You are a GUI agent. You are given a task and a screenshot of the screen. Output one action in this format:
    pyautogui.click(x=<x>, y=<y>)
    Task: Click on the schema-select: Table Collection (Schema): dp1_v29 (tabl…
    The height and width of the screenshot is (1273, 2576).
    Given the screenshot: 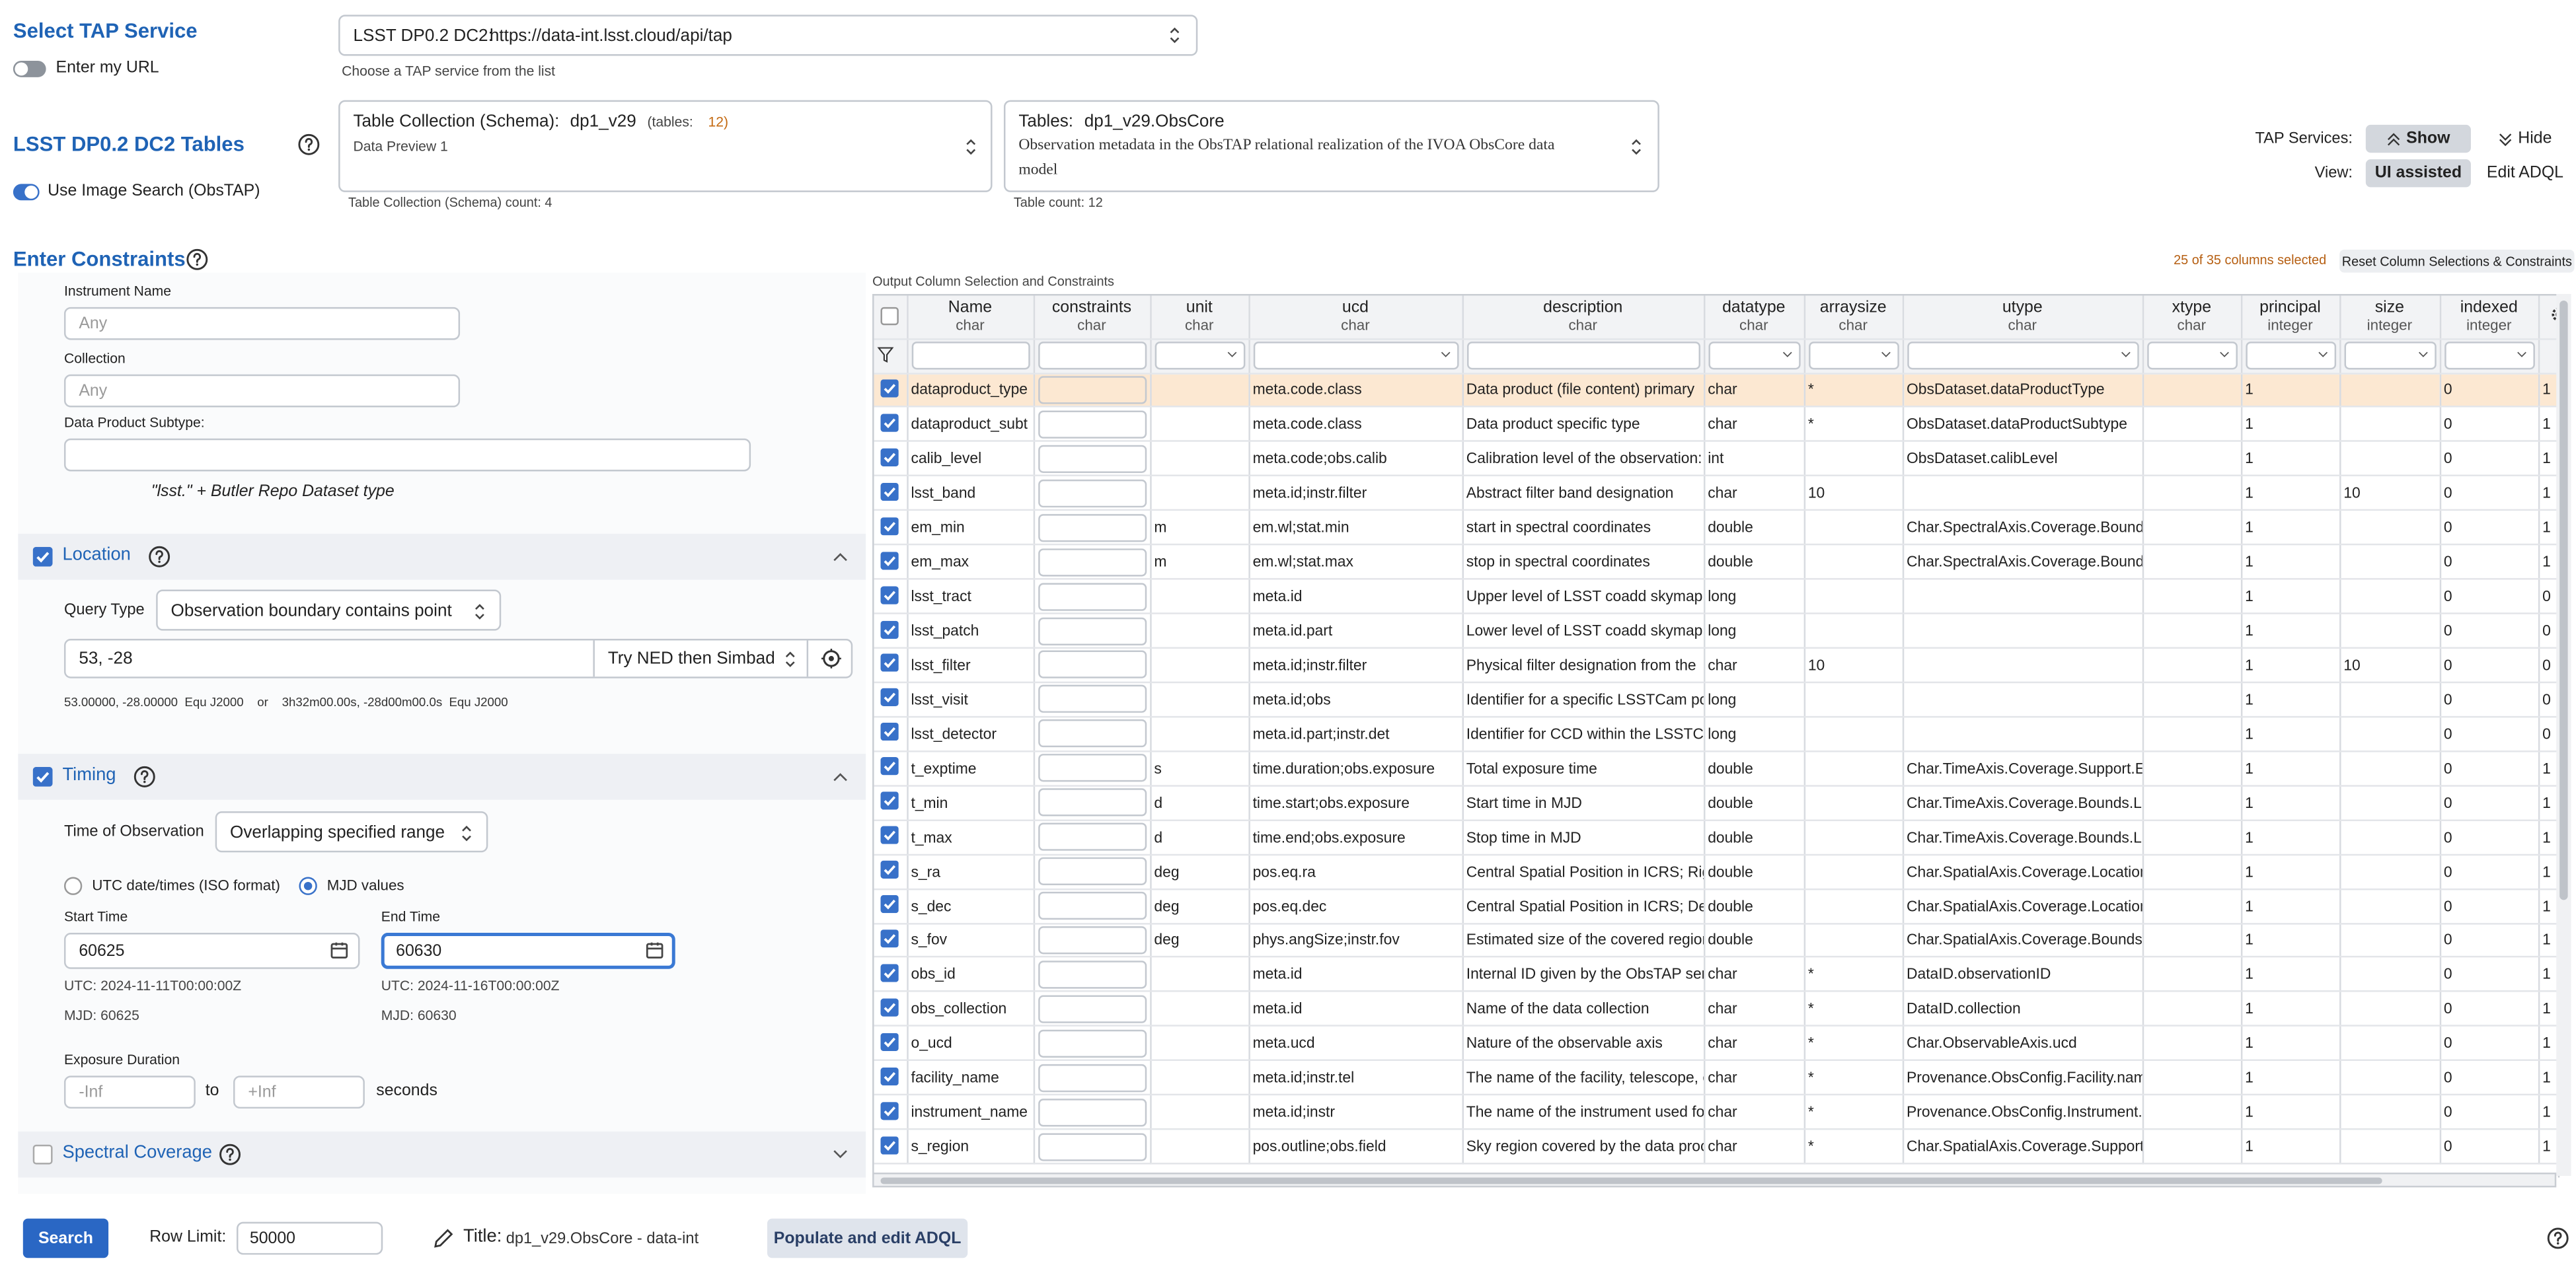 What is the action you would take?
    pyautogui.click(x=666, y=146)
    